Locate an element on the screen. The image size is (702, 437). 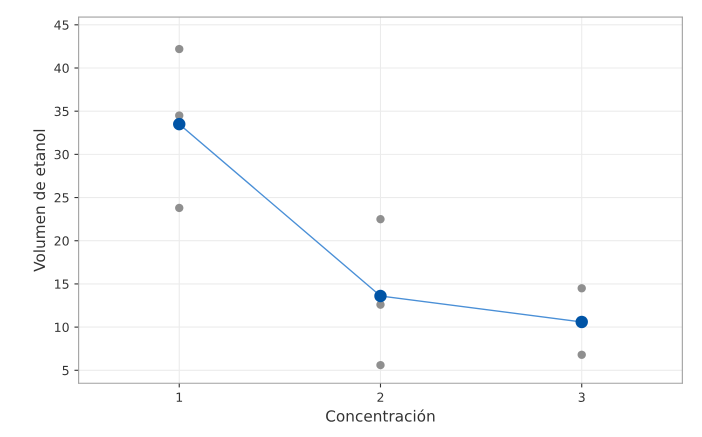
y-tick-label: 20 is located at coordinates (61, 241).